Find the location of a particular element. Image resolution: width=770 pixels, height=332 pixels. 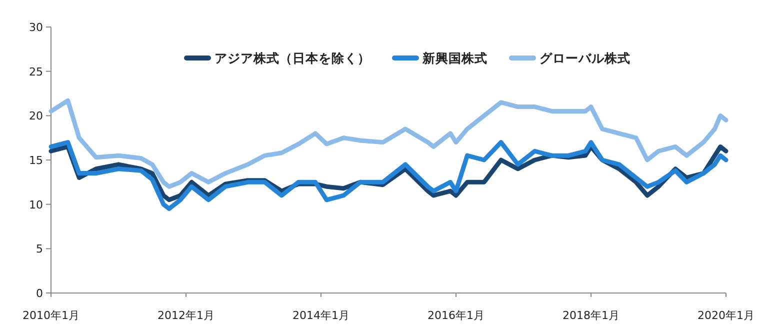

xtick: 2014年1月 is located at coordinates (321, 315).